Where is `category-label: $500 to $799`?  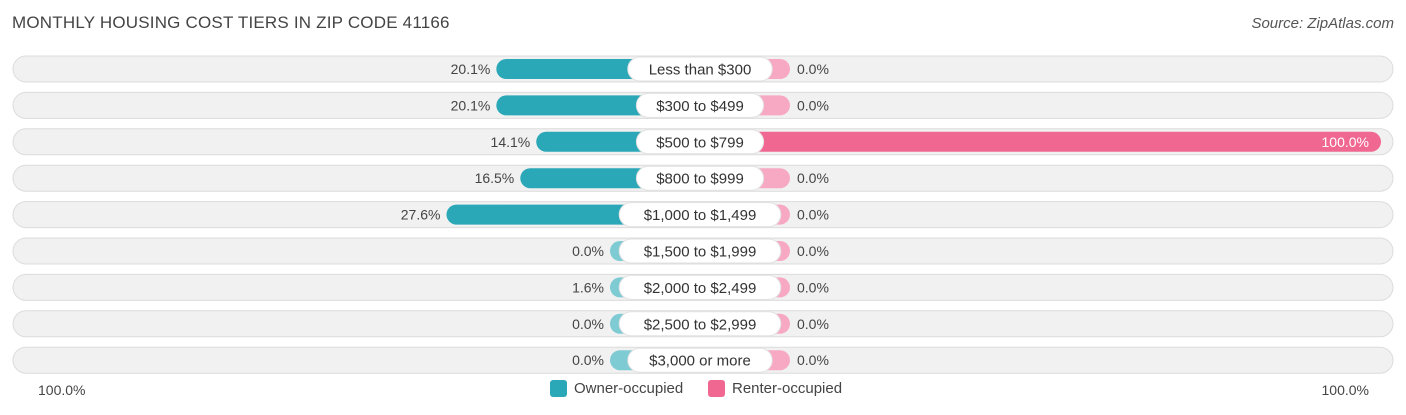 category-label: $500 to $799 is located at coordinates (700, 142).